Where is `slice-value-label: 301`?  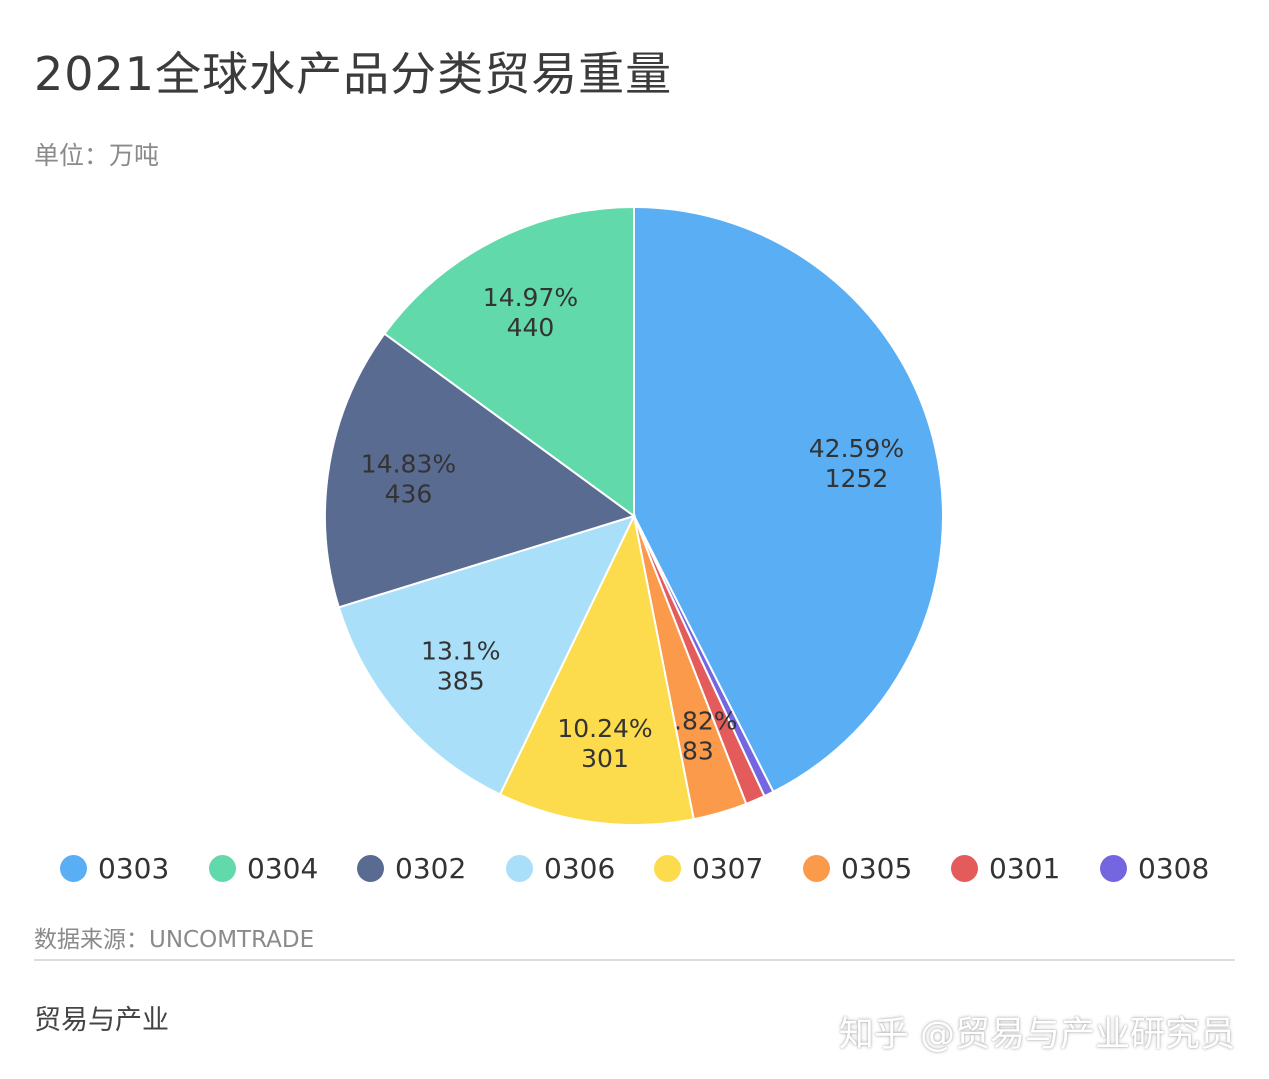
slice-value-label: 301 is located at coordinates (605, 758).